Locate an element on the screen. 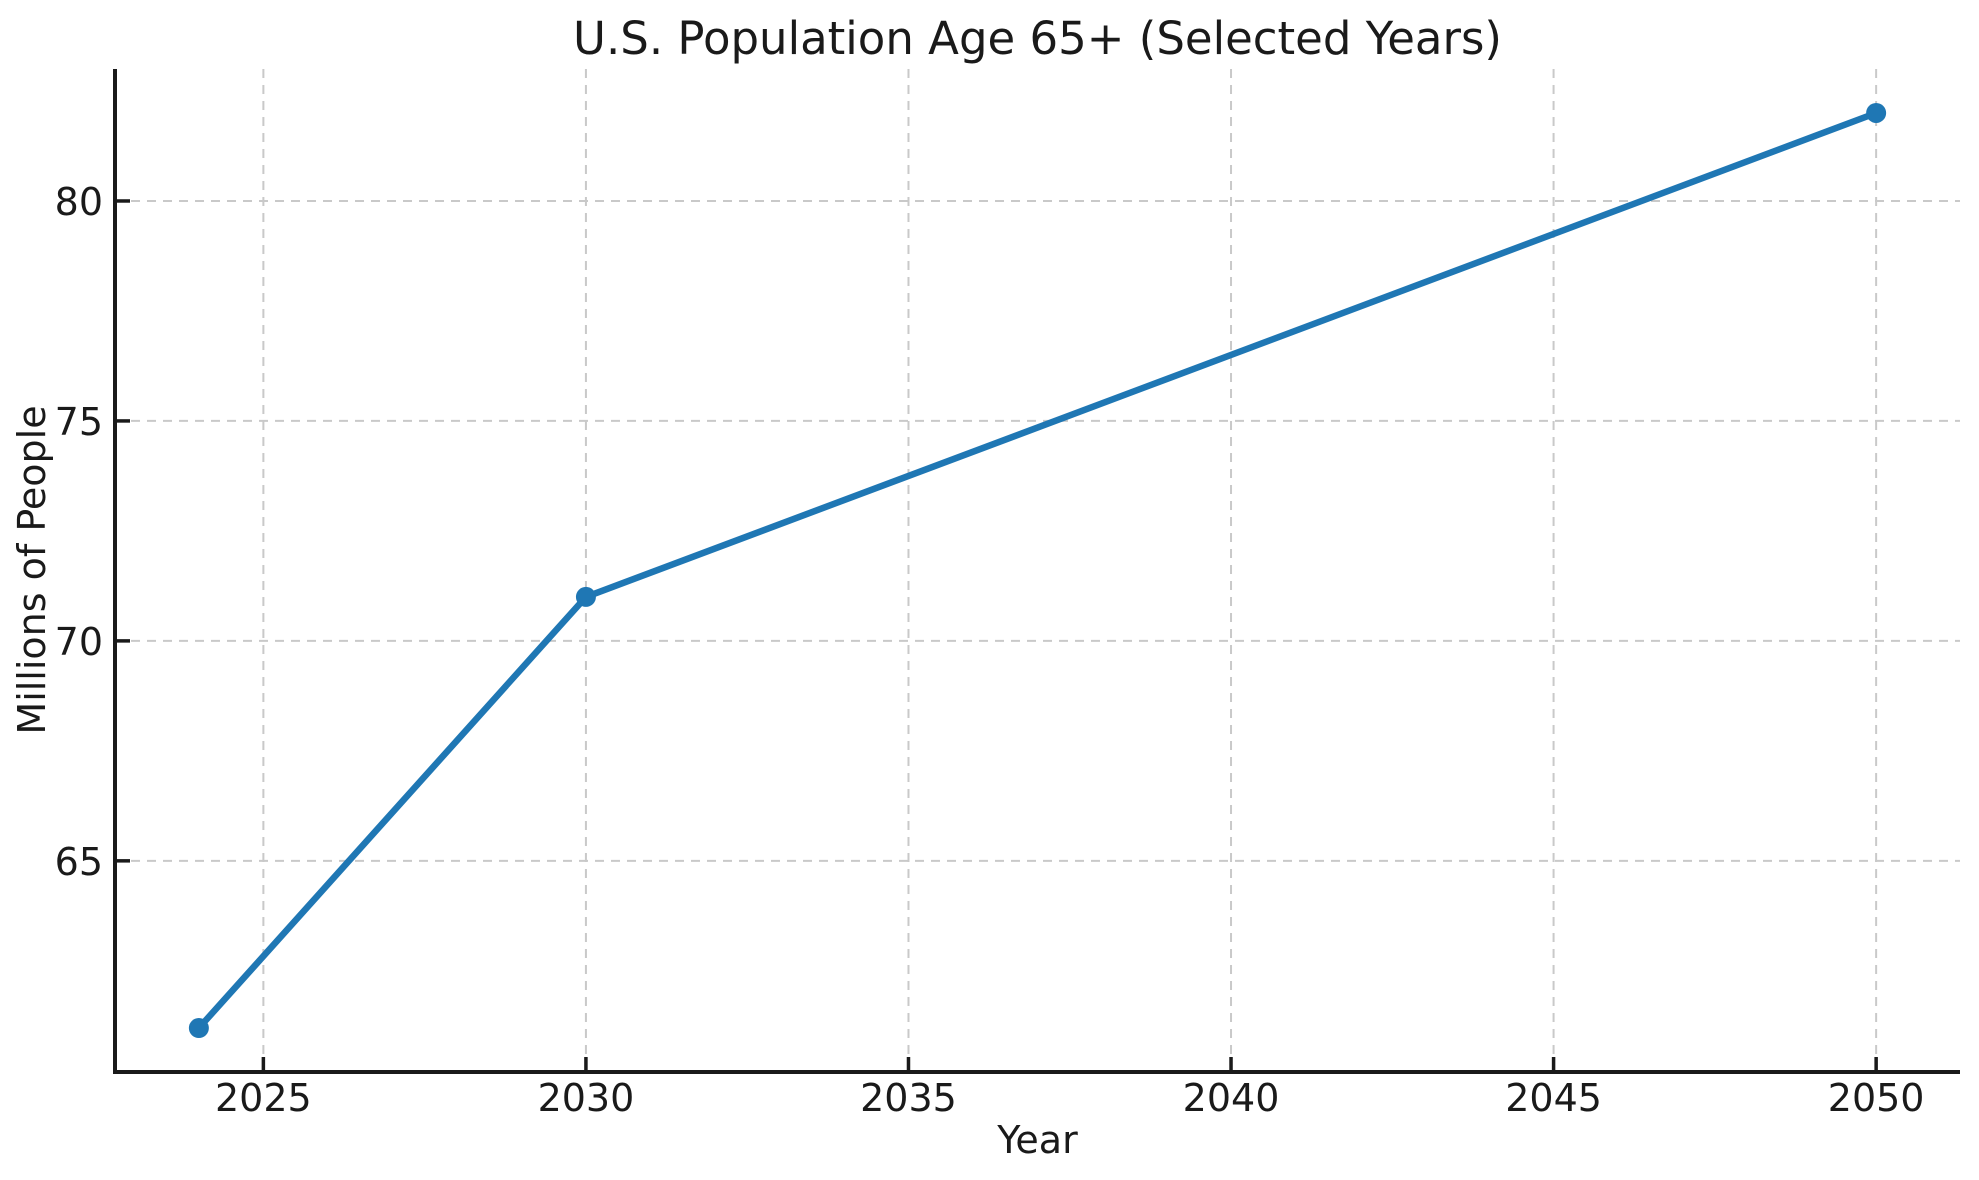 The height and width of the screenshot is (1180, 1979). tick-label-x-2025: 2025 is located at coordinates (263, 1098).